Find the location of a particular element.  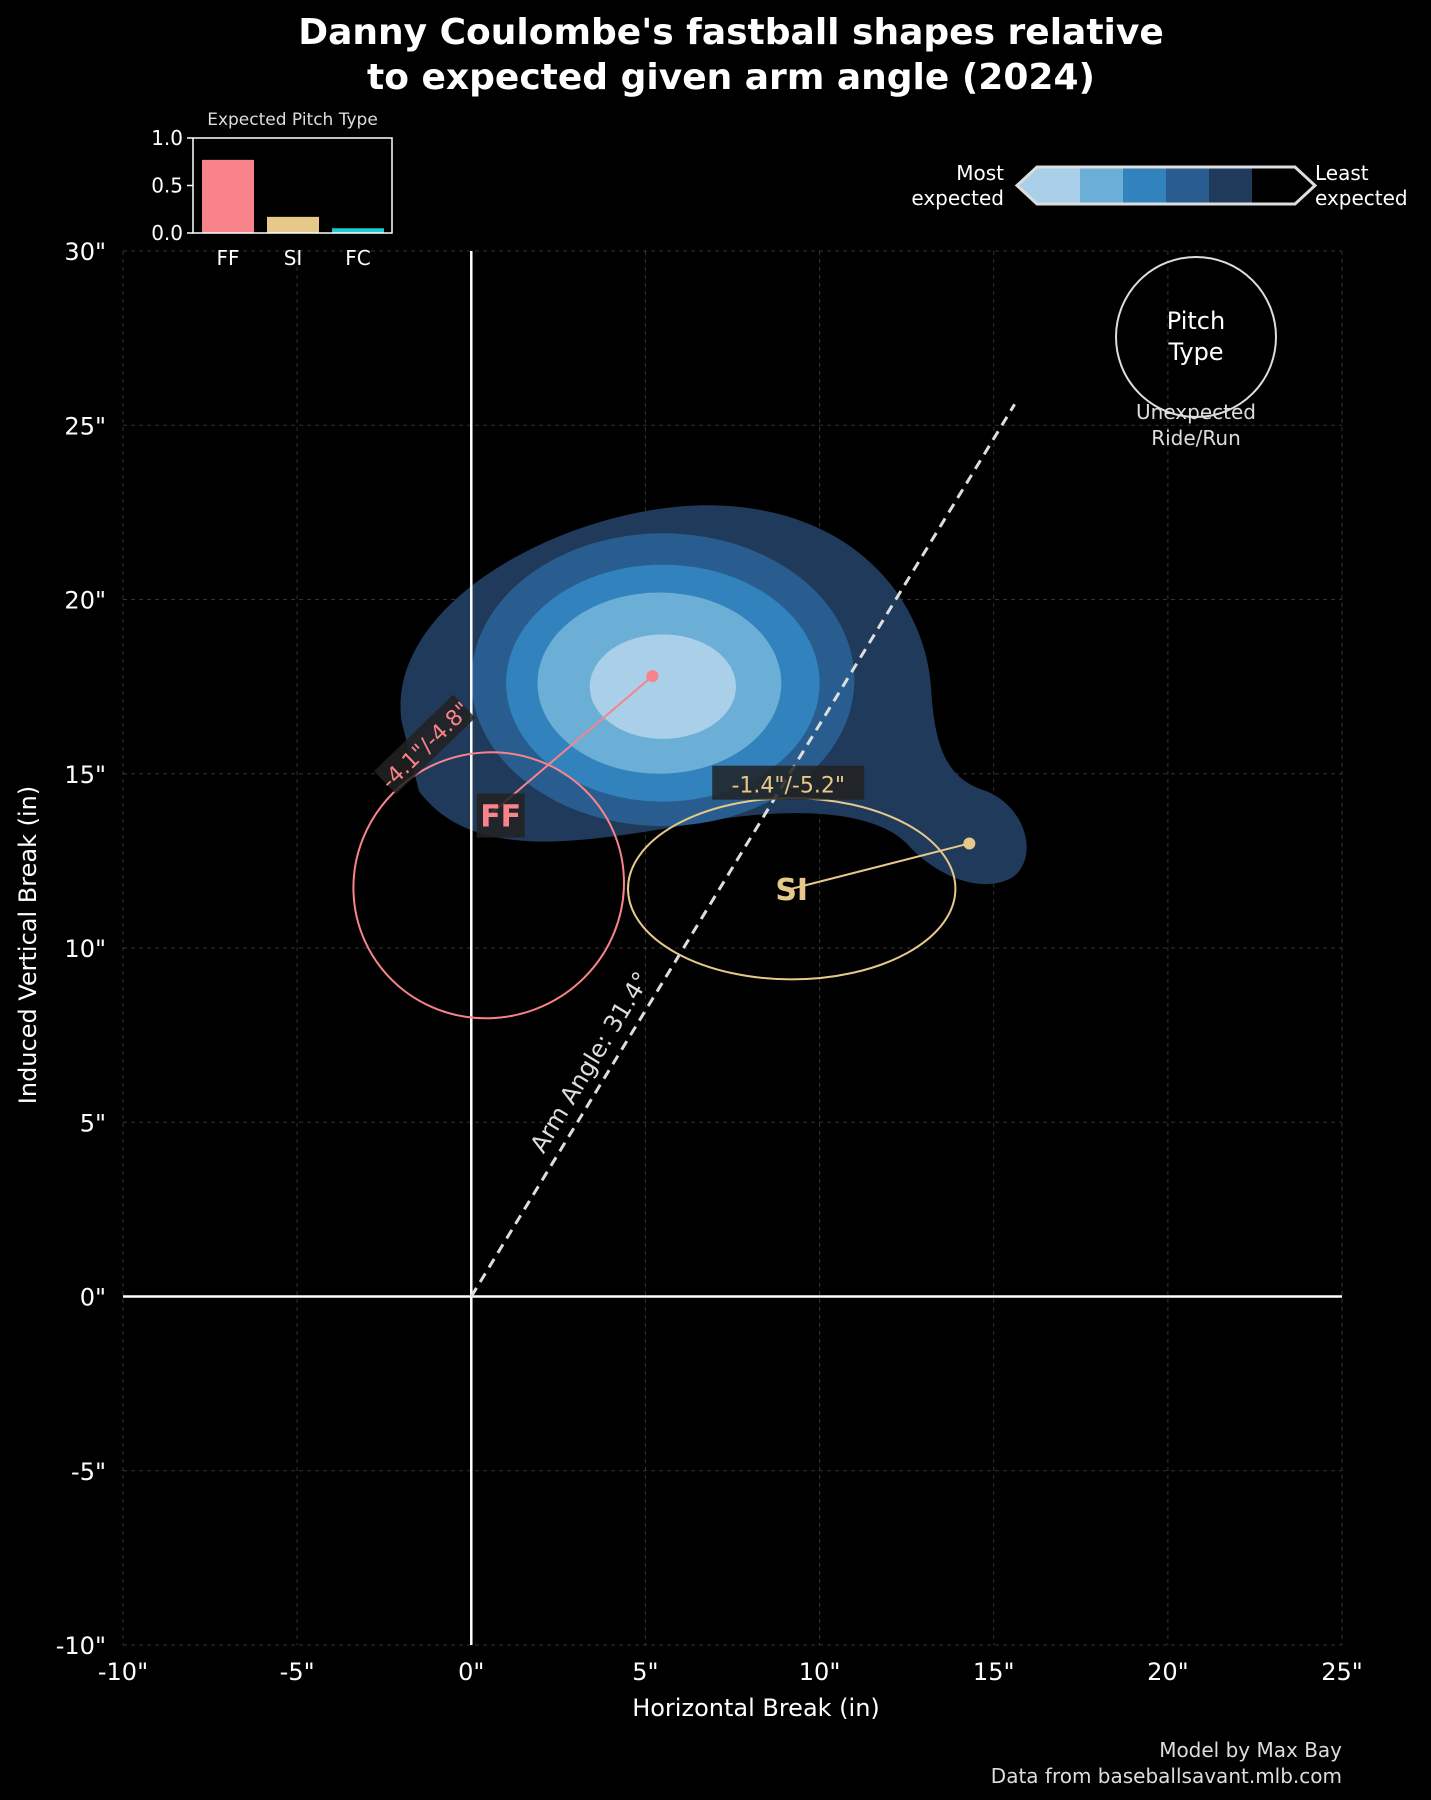

inset-x-tick-label: FF is located at coordinates (227, 258).